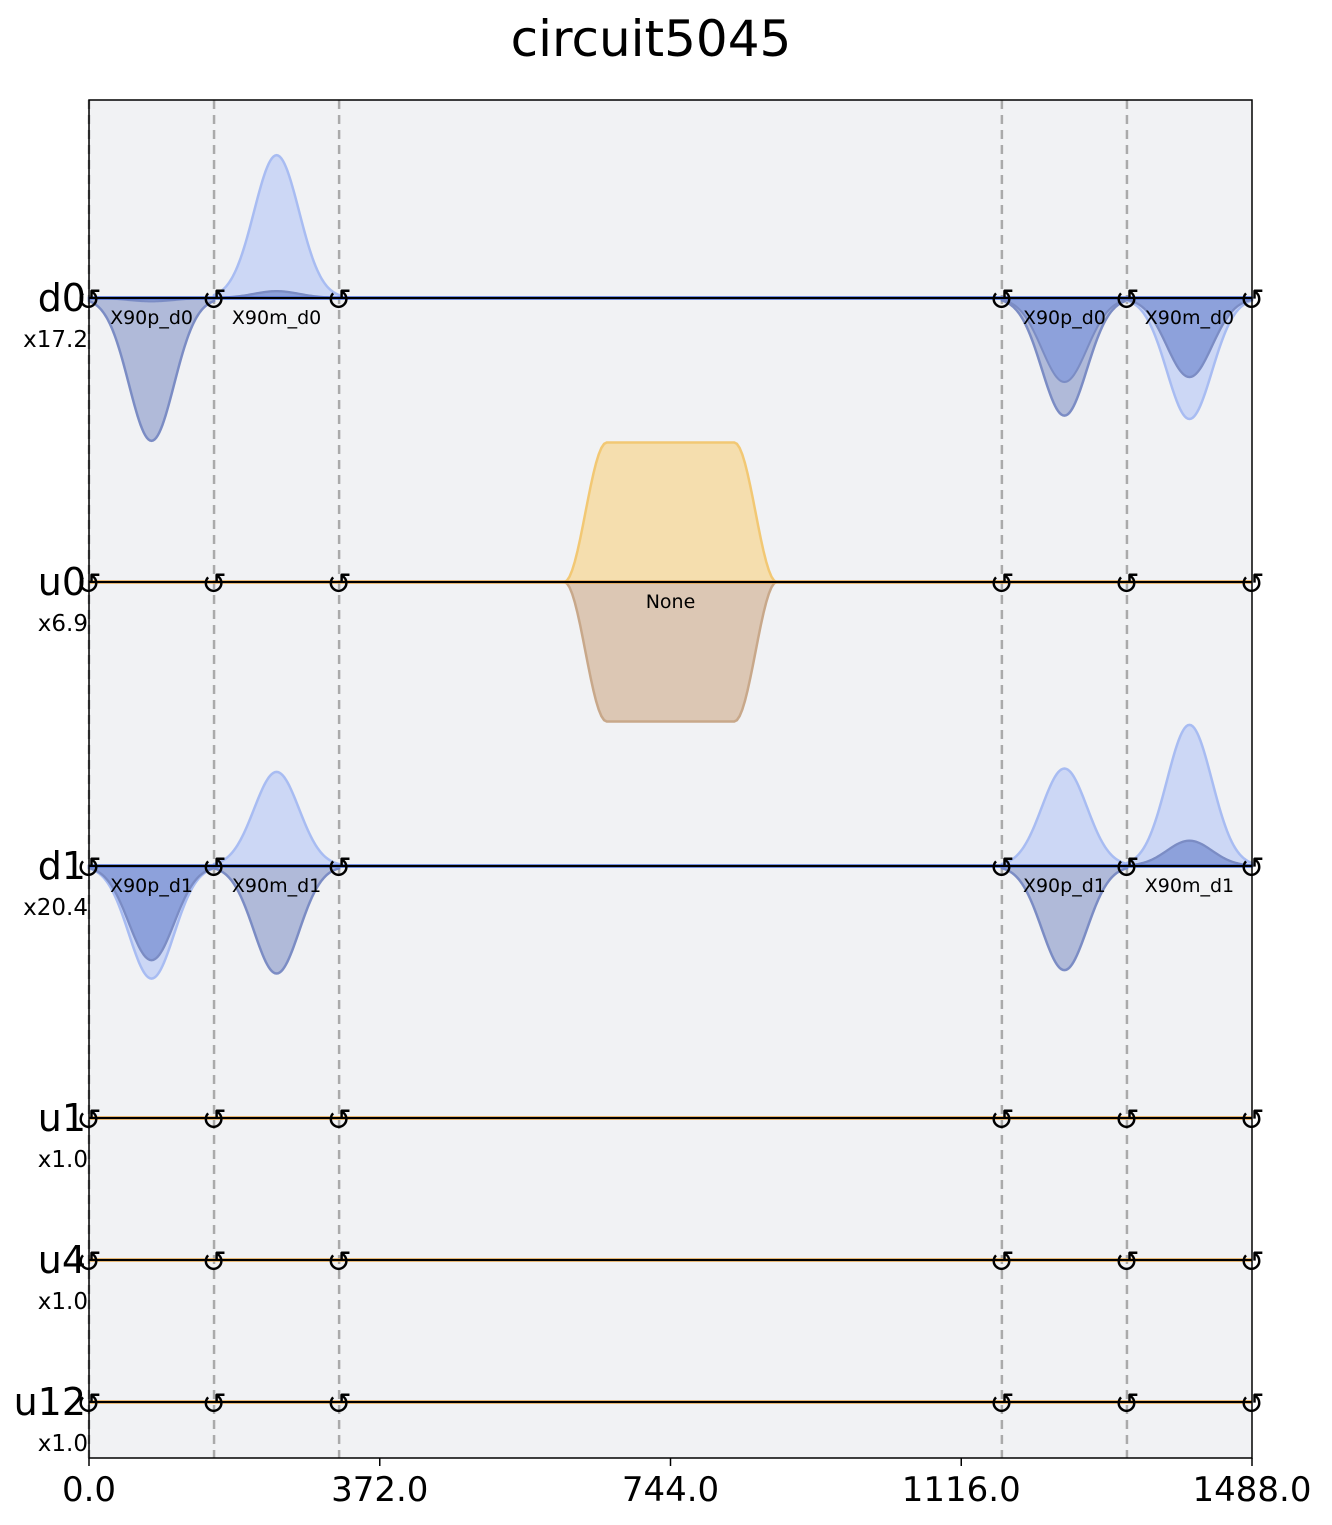 The image size is (1332, 1525). What do you see at coordinates (55, 908) in the screenshot?
I see `channel-scale-d1: x20.4` at bounding box center [55, 908].